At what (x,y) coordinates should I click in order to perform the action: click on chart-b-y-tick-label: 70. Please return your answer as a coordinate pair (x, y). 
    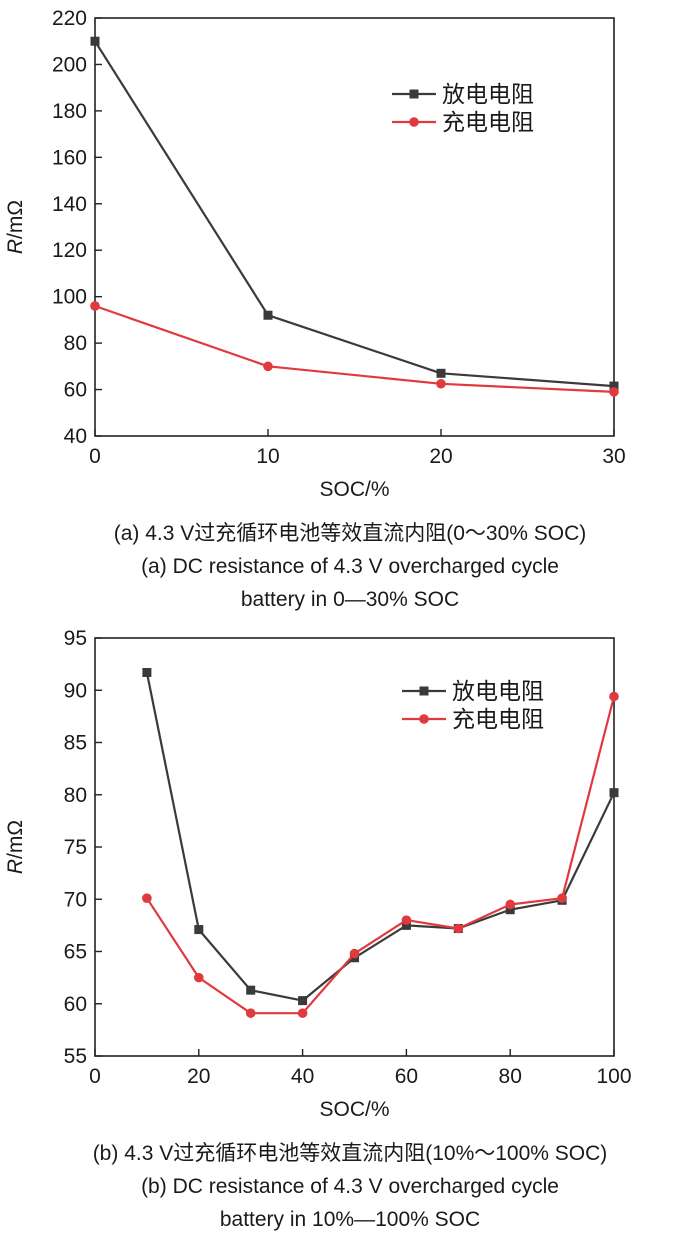
    Looking at the image, I should click on (75, 899).